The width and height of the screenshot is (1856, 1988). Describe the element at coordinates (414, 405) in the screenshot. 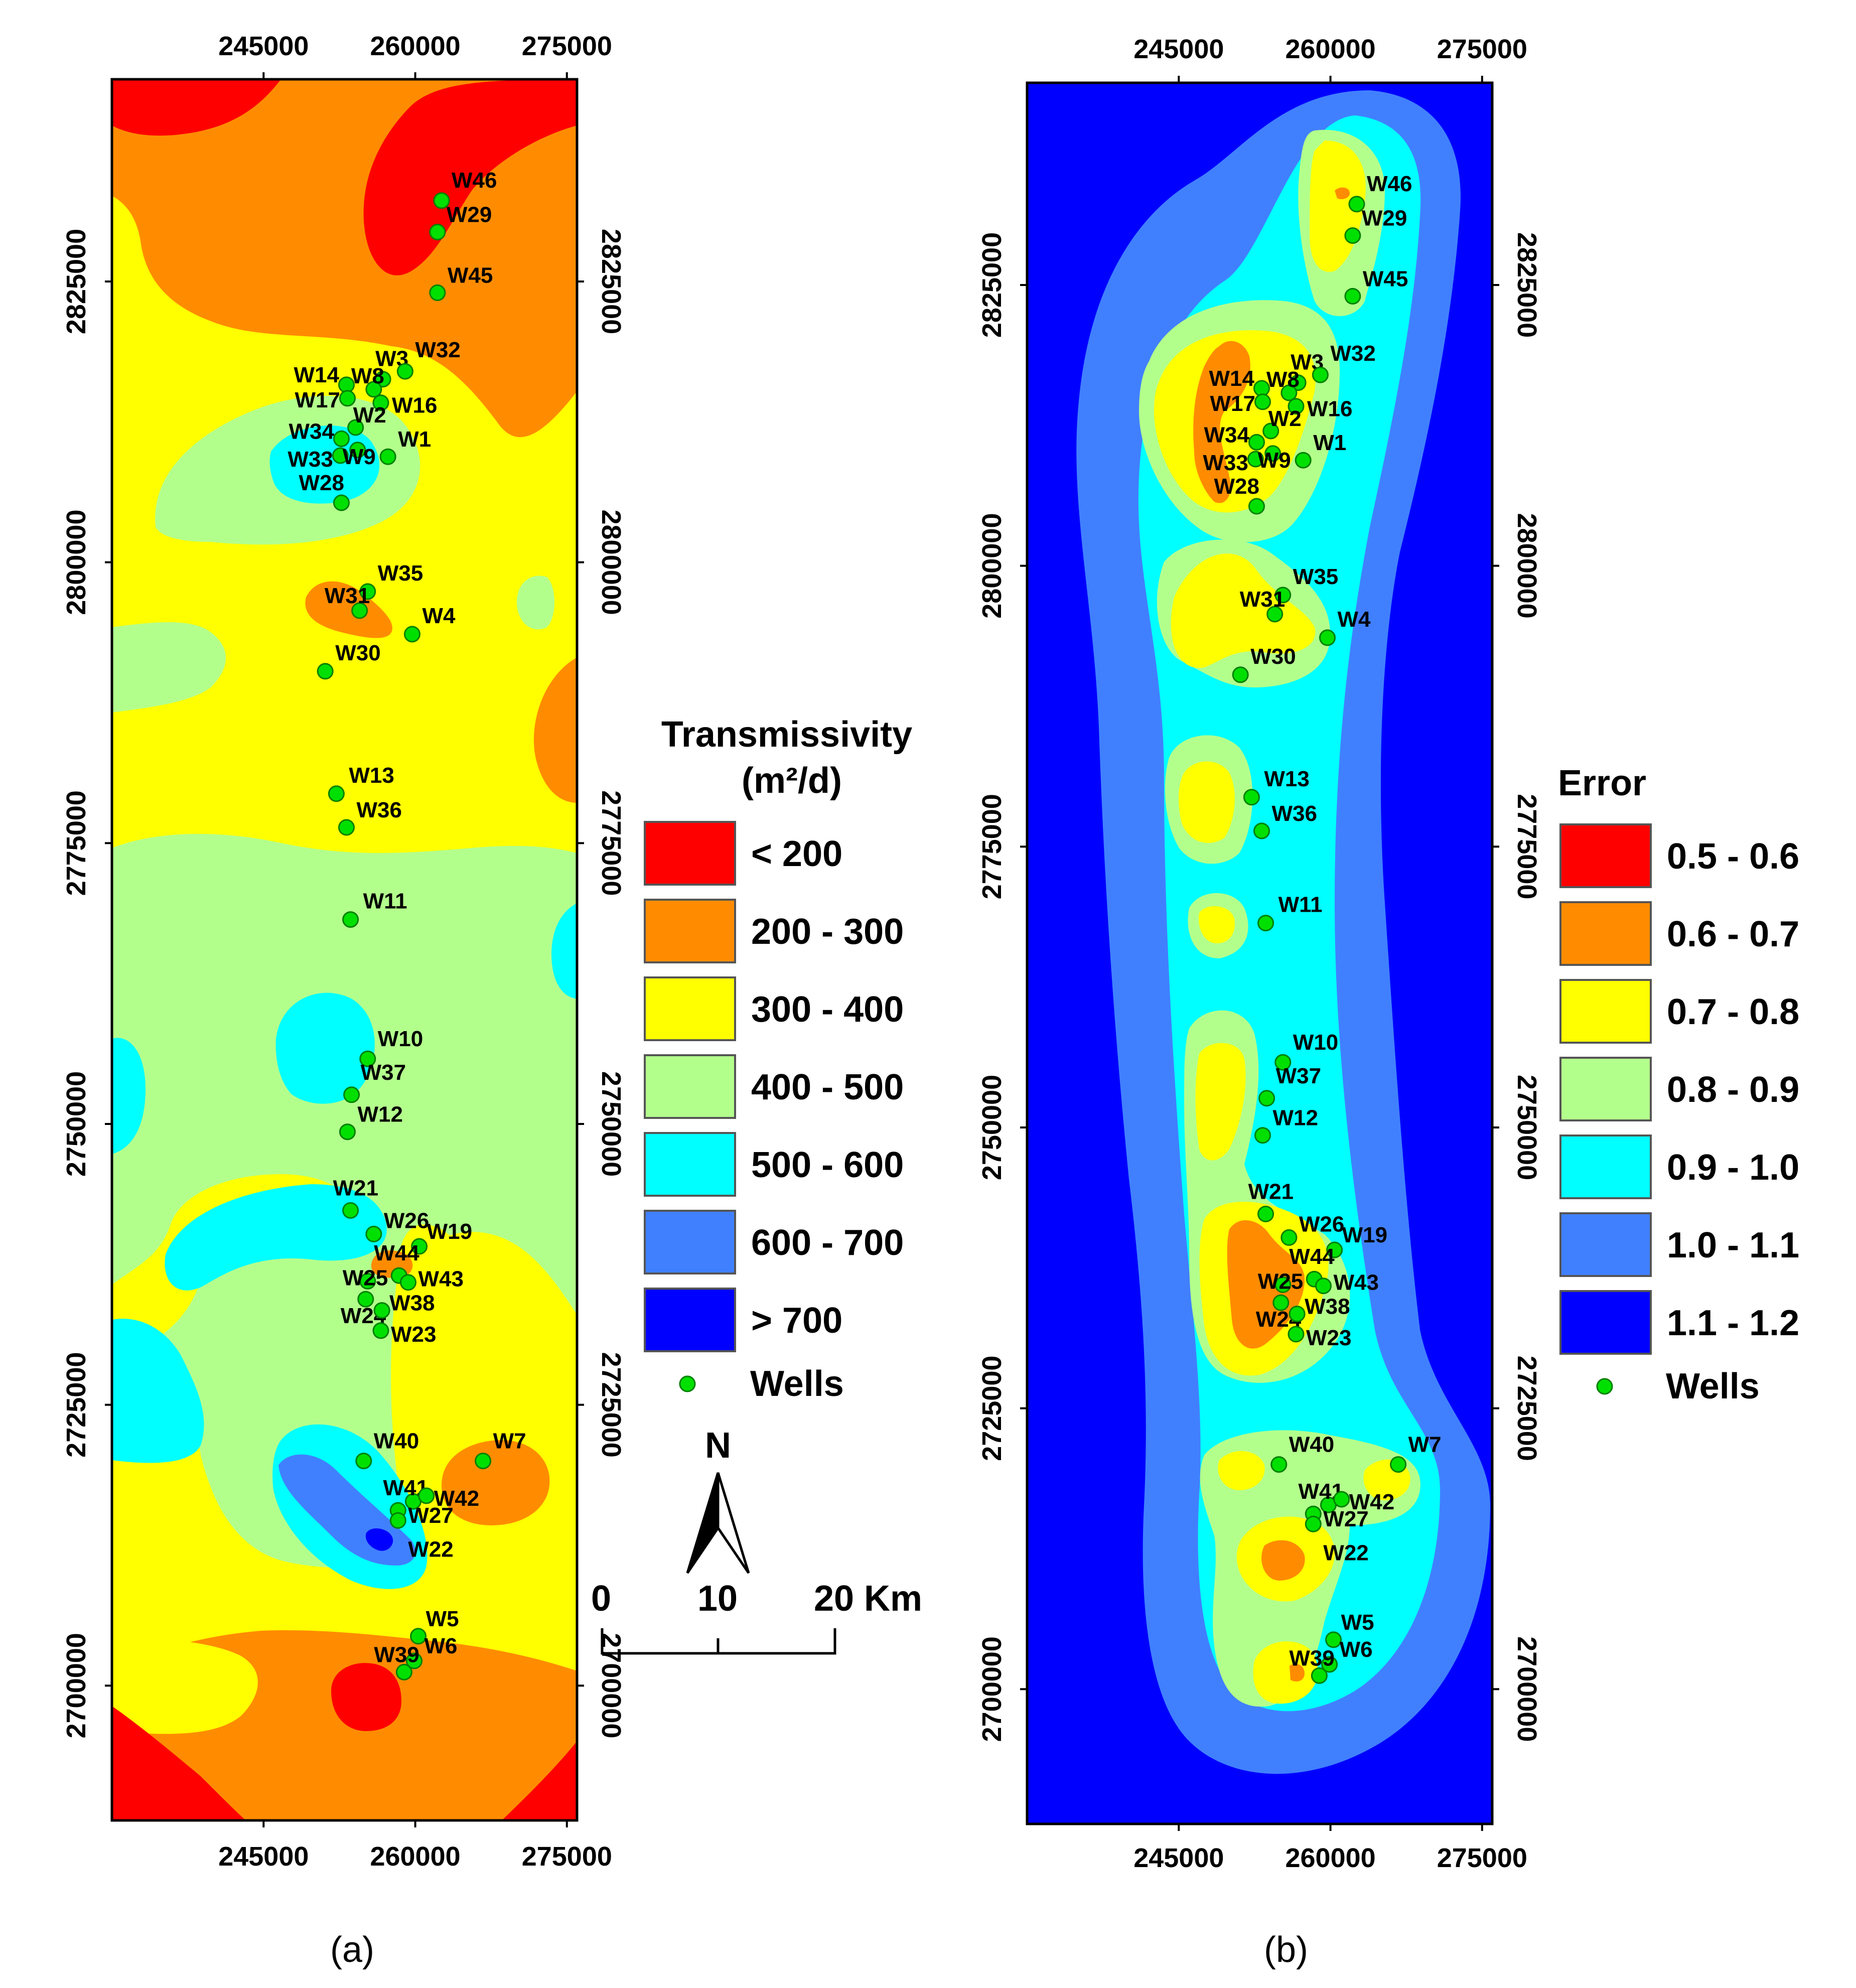

I see `well-label: W16` at that location.